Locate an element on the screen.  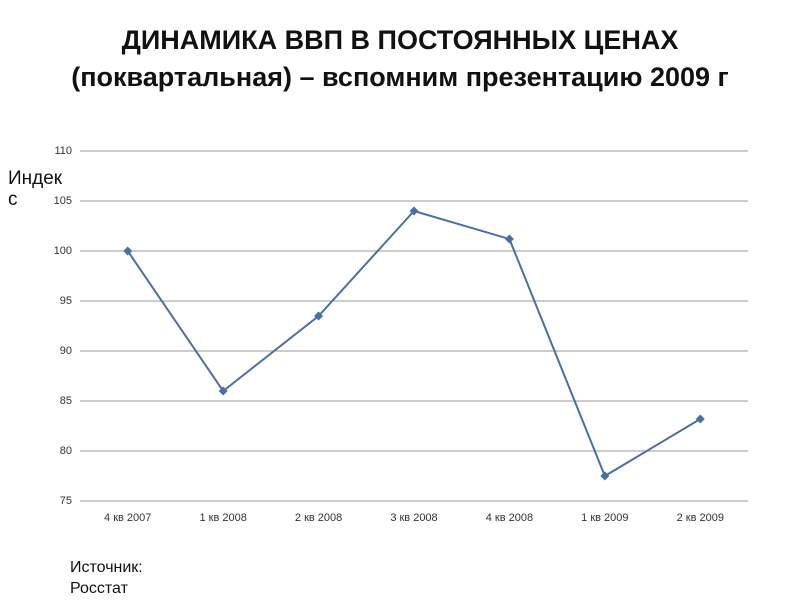
y-axis-label: Индекс is located at coordinates (35, 189).